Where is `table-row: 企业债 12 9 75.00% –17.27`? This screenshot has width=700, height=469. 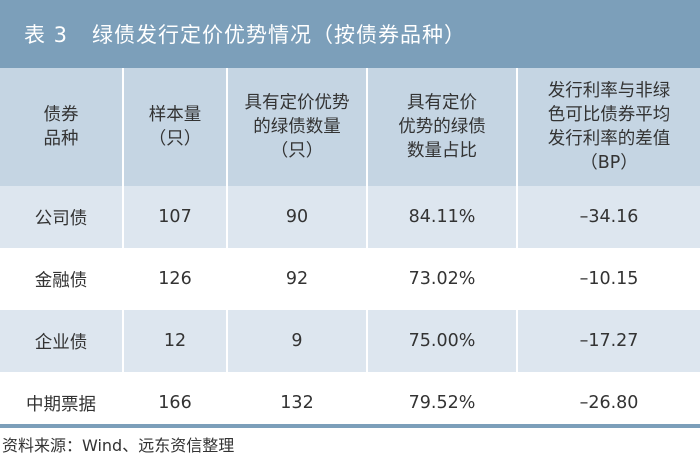
table-row: 企业债 12 9 75.00% –17.27 is located at coordinates (350, 341).